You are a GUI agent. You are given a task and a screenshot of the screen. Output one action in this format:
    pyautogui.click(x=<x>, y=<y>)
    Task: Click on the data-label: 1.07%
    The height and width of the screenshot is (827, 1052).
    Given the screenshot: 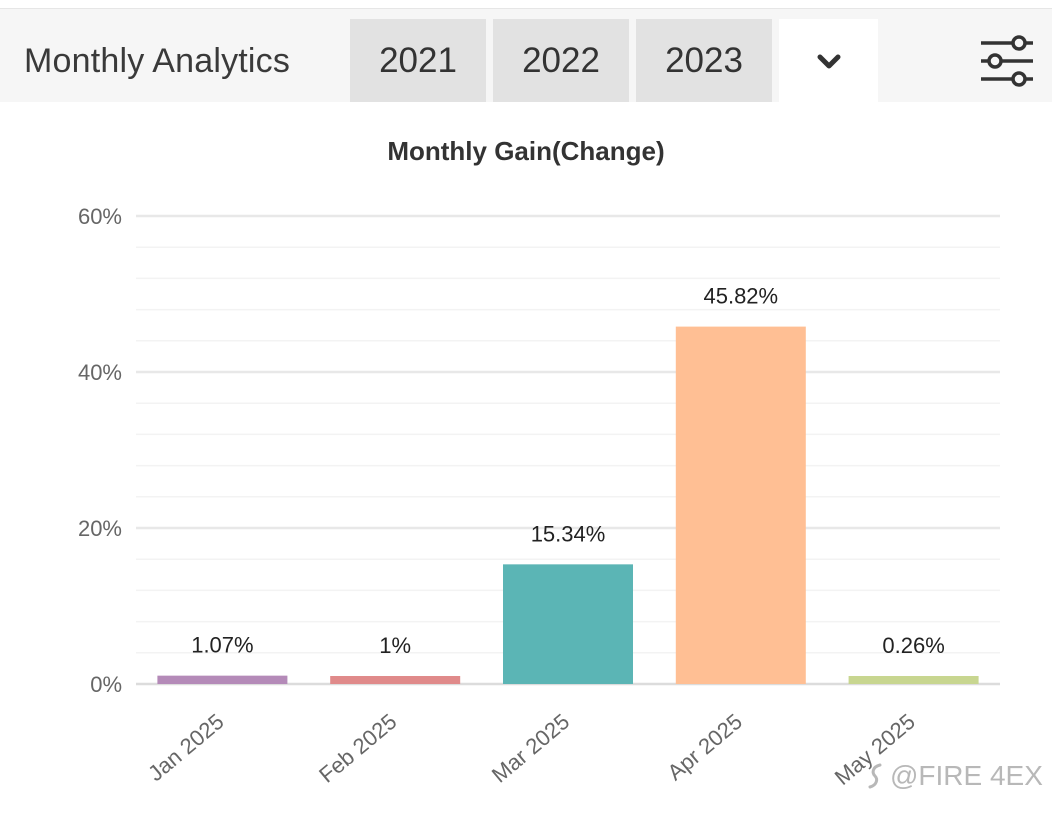 What is the action you would take?
    pyautogui.click(x=222, y=645)
    